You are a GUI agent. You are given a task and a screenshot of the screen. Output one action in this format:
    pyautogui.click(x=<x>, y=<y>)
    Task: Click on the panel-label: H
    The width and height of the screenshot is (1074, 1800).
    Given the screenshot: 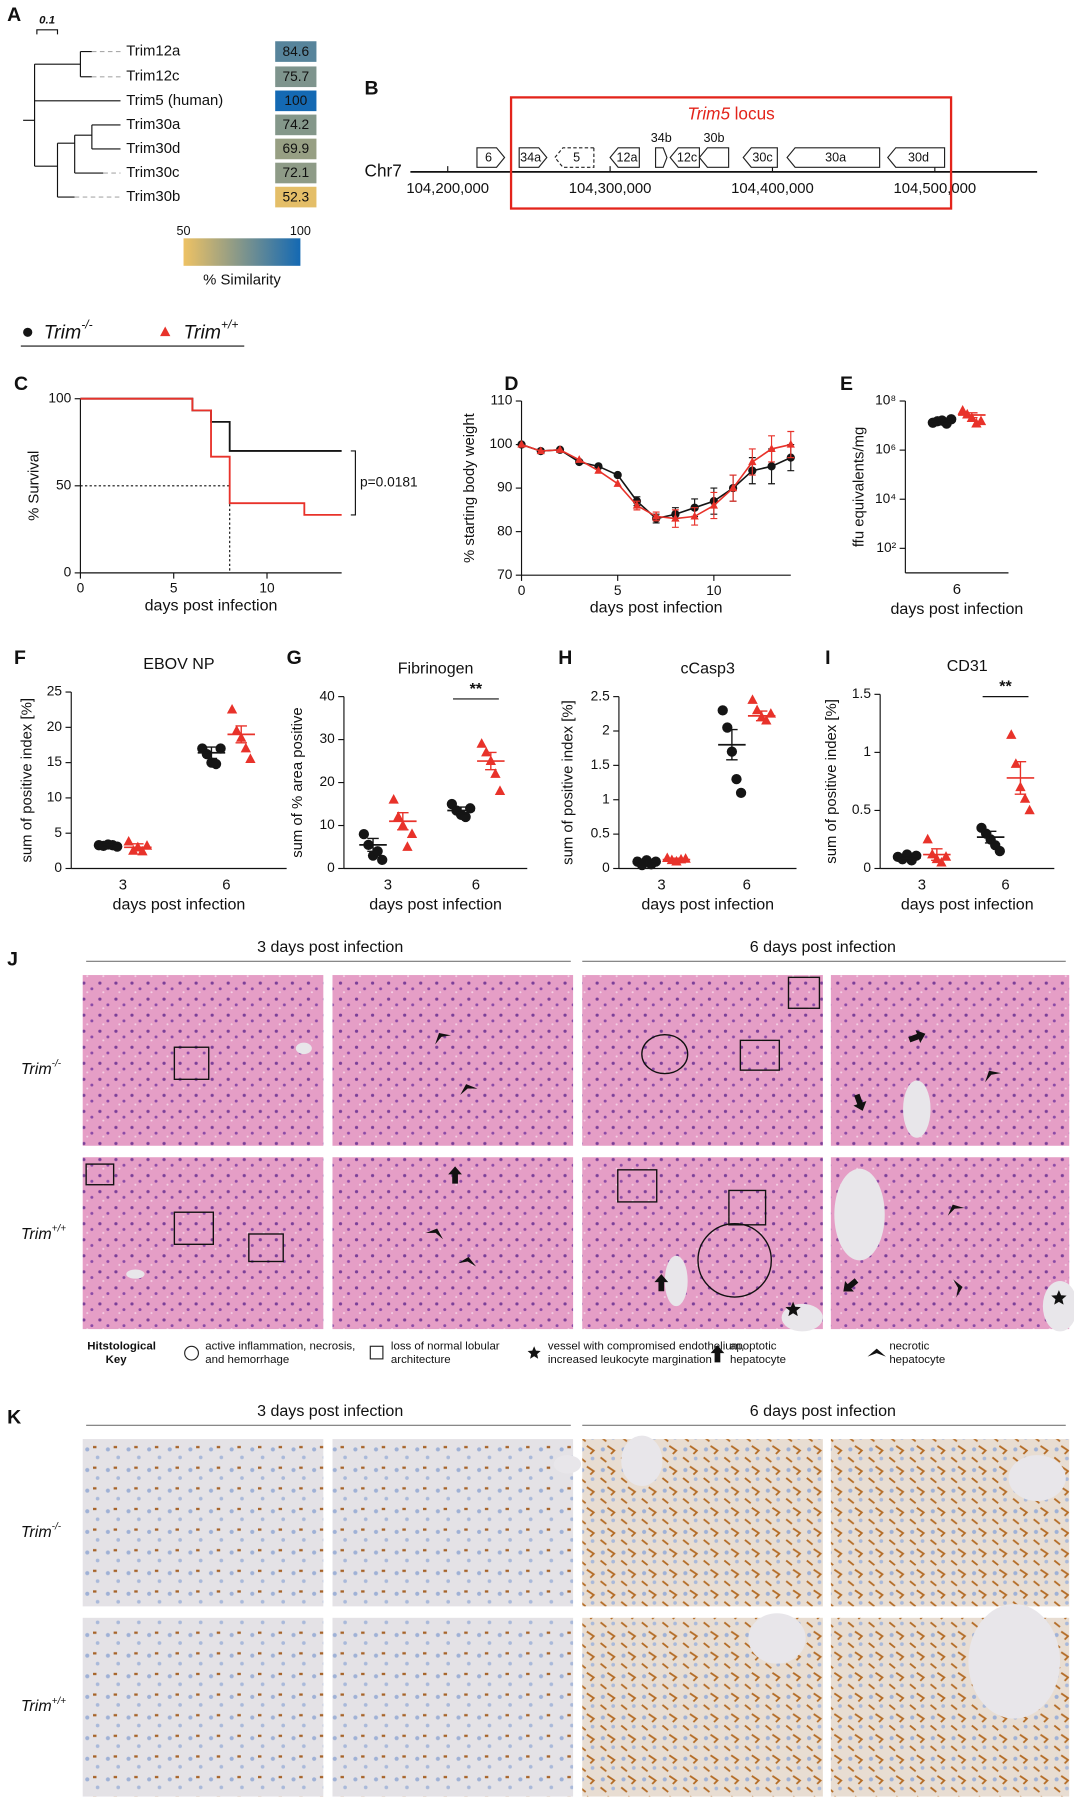 What is the action you would take?
    pyautogui.click(x=565, y=658)
    